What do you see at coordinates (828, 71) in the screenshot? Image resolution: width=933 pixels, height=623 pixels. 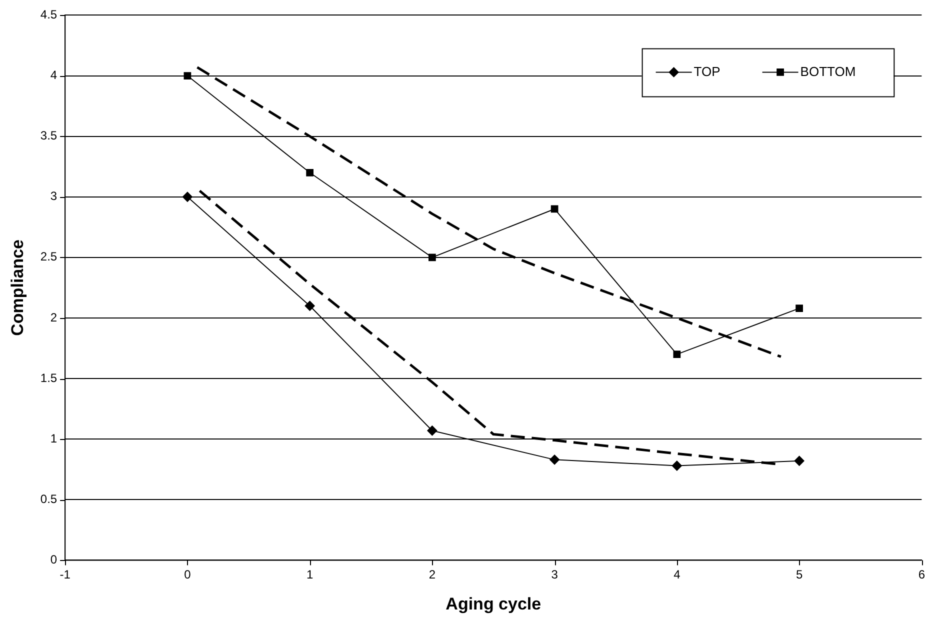 I see `legend-label: BOTTOM` at bounding box center [828, 71].